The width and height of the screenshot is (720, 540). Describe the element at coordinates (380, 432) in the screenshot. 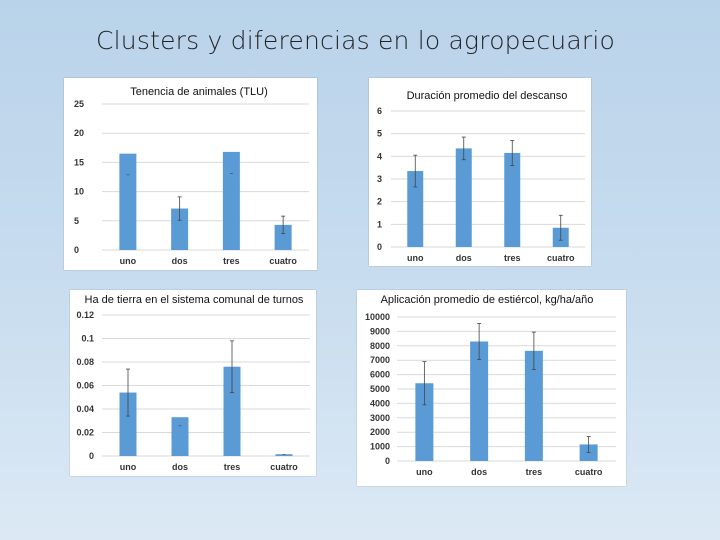

I see `y-tick-label: 2000` at that location.